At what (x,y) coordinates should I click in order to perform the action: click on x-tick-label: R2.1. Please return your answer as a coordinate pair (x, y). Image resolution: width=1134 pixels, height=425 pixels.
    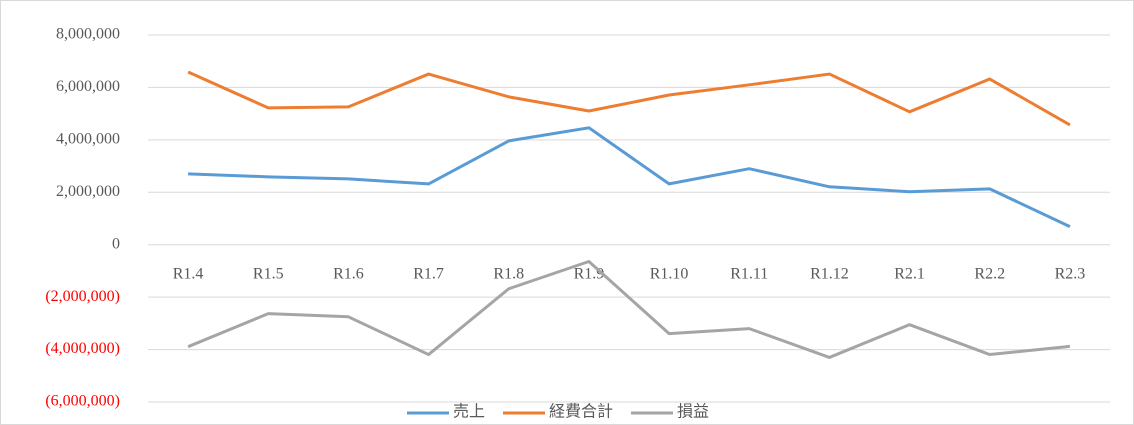
    Looking at the image, I should click on (909, 273).